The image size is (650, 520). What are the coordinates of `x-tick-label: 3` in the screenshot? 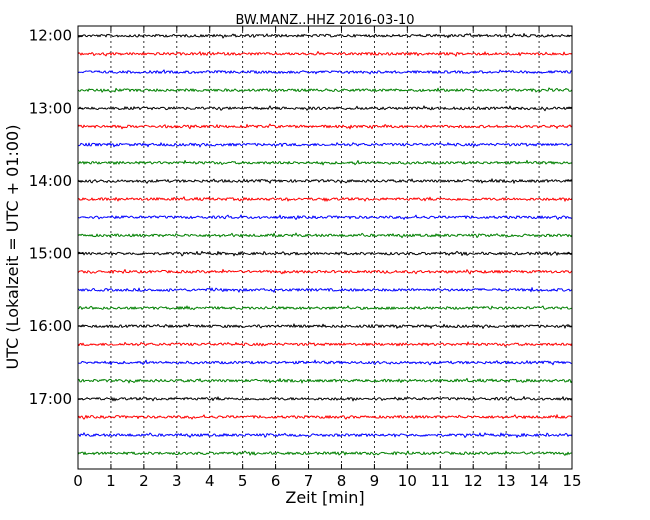 It's located at (177, 481).